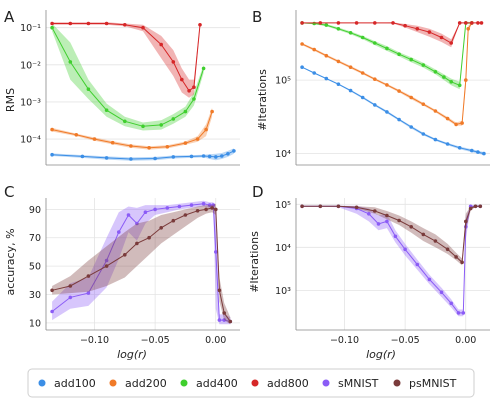  What do you see at coordinates (184, 383) in the screenshot?
I see `legend-marker-add400` at bounding box center [184, 383].